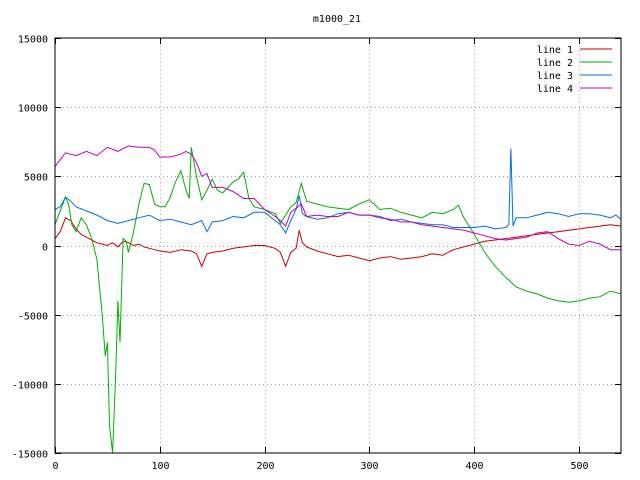 The image size is (640, 480). I want to click on y-tick-label: -10000, so click(30, 386).